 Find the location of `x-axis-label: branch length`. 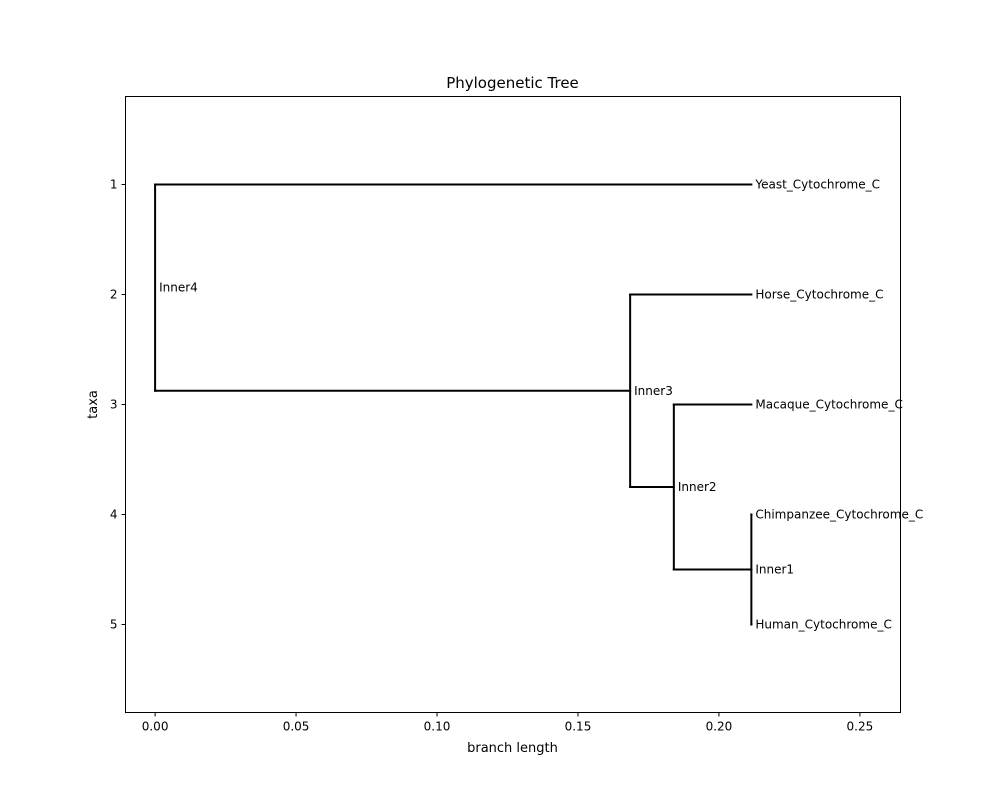

x-axis-label: branch length is located at coordinates (512, 748).